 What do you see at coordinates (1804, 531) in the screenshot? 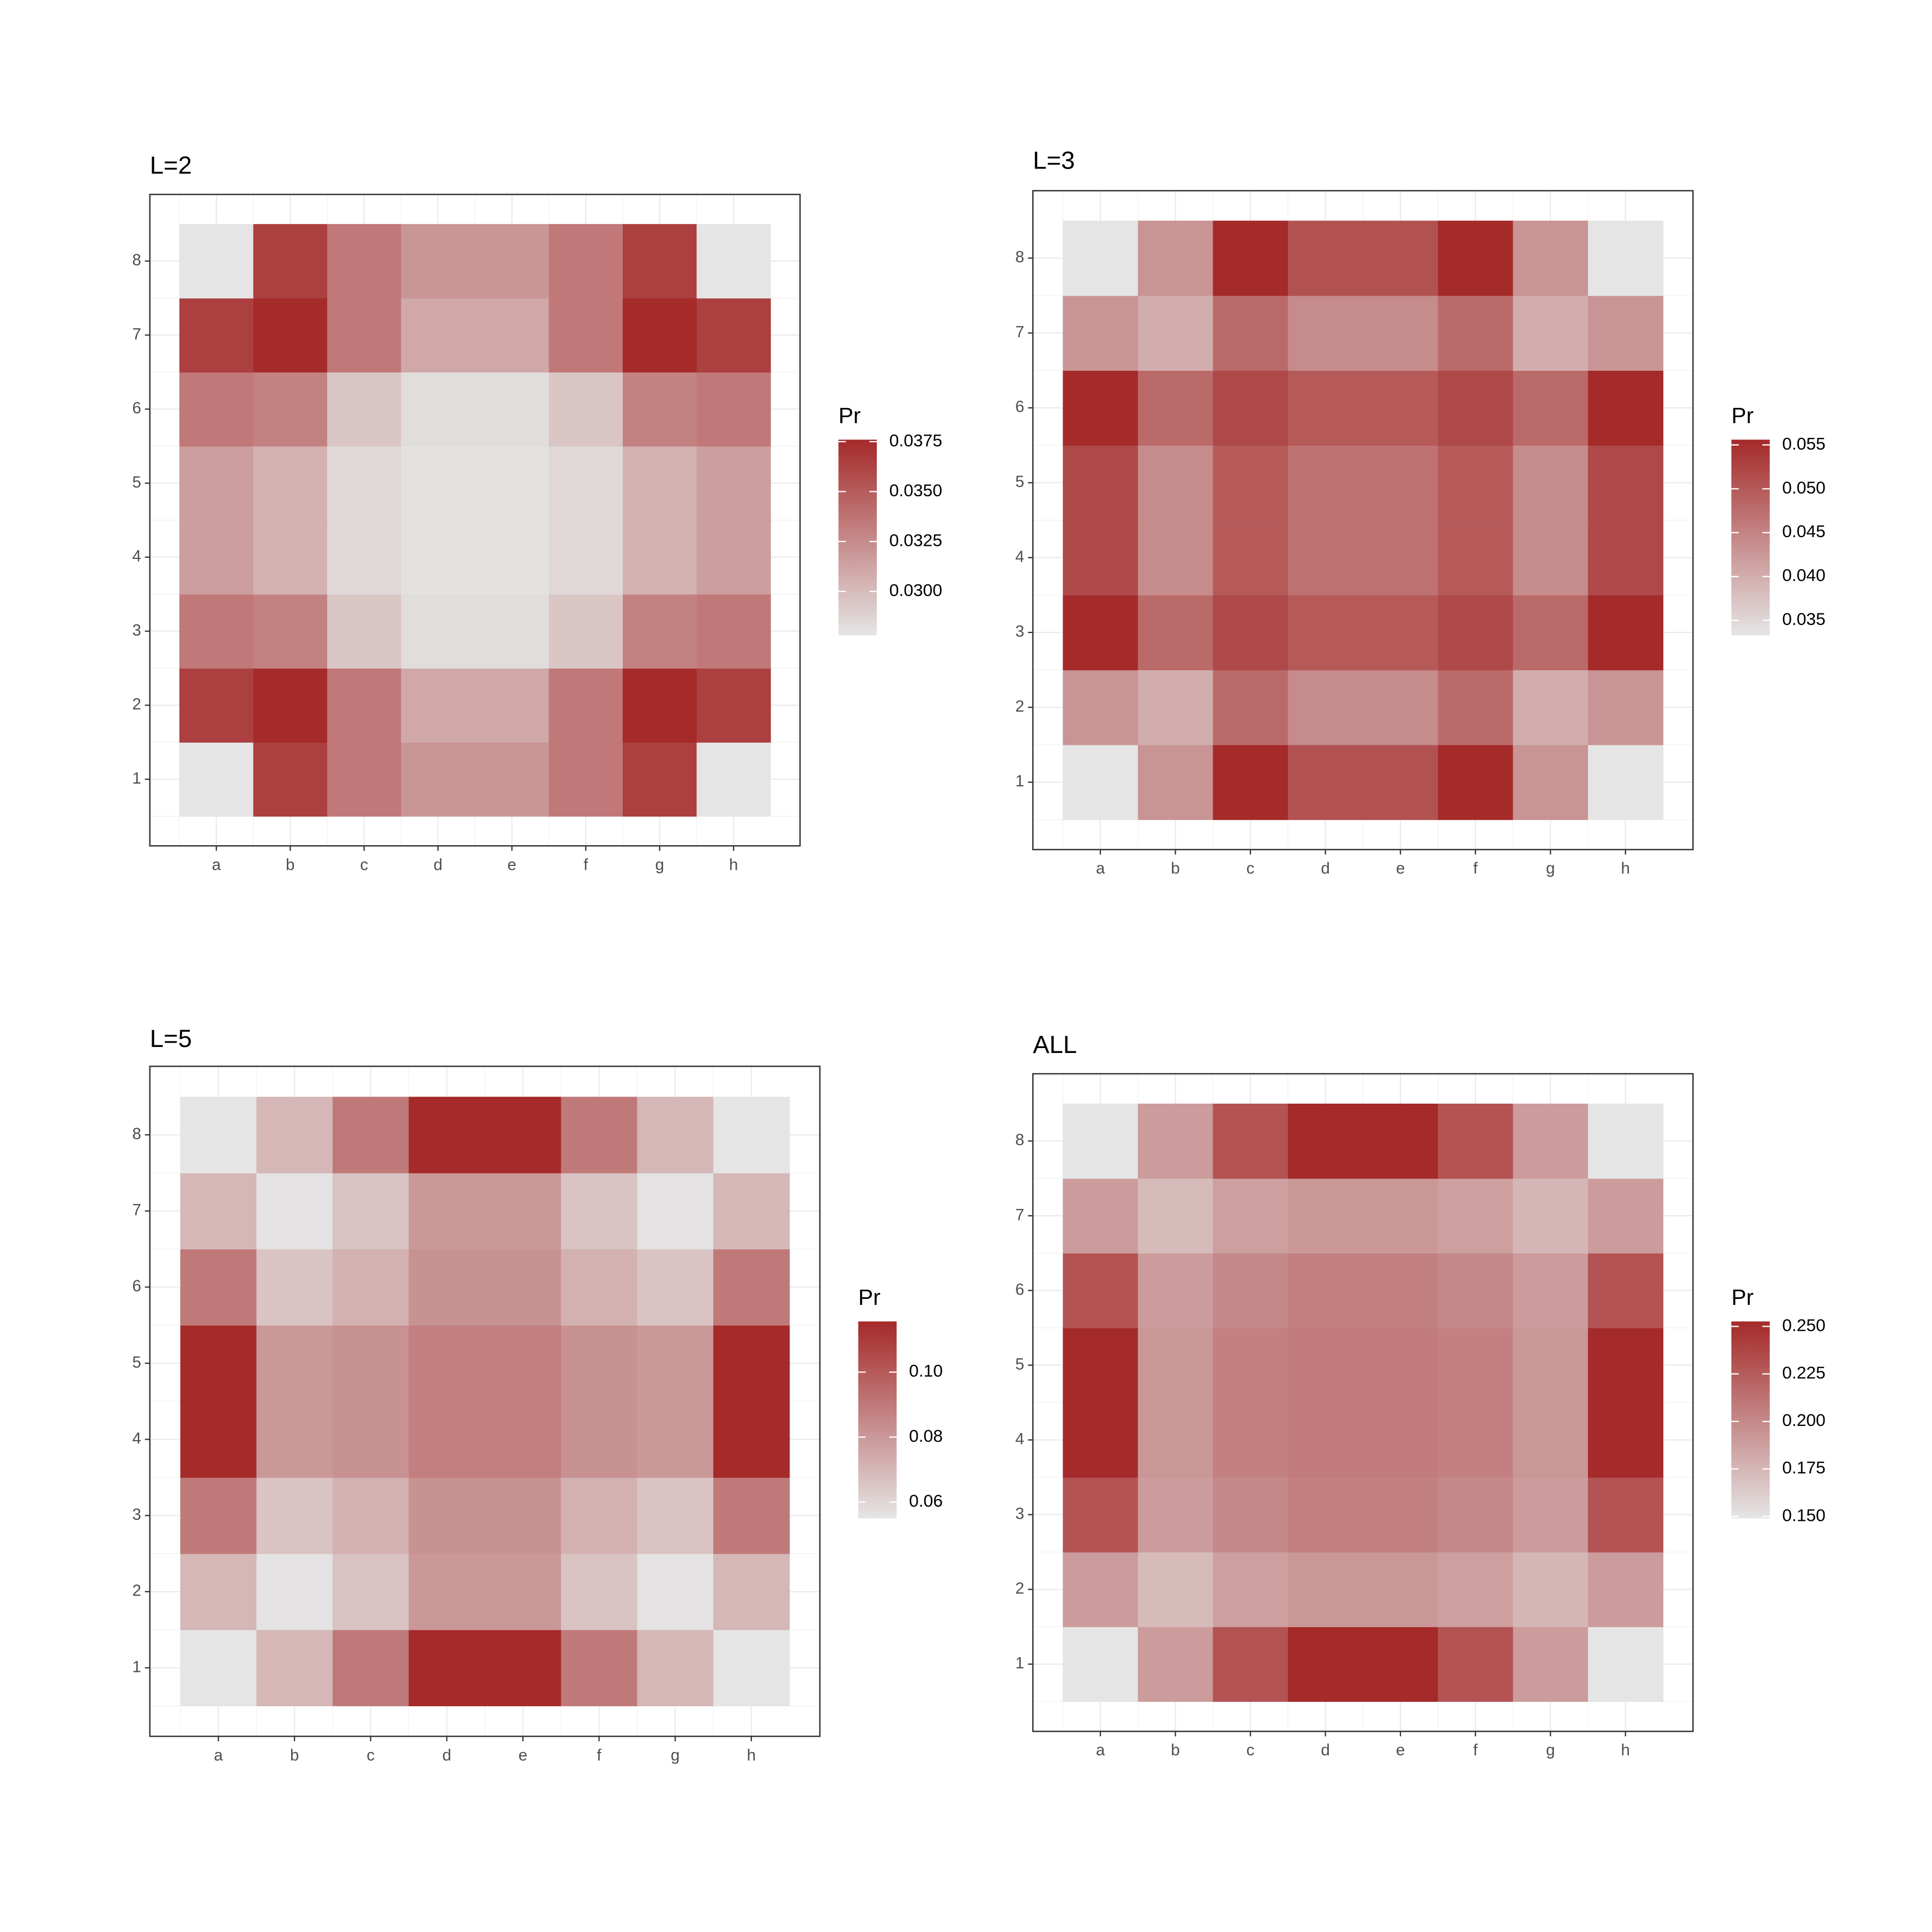
I see `colorbar-tick-label: 0.045` at bounding box center [1804, 531].